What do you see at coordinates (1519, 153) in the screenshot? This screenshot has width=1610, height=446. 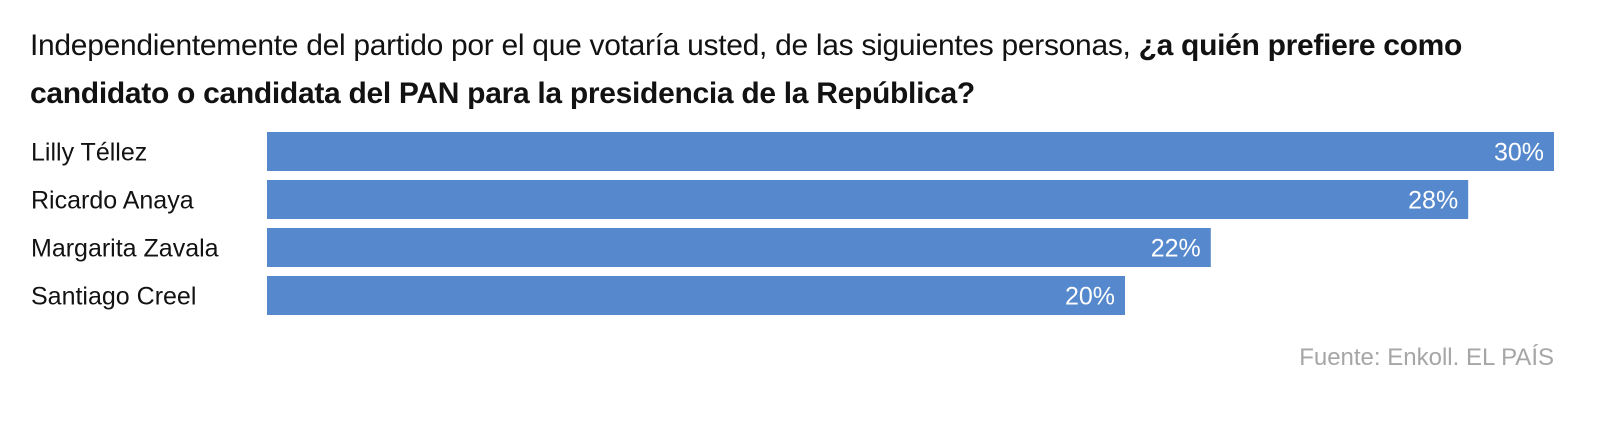 I see `data-label: 30%` at bounding box center [1519, 153].